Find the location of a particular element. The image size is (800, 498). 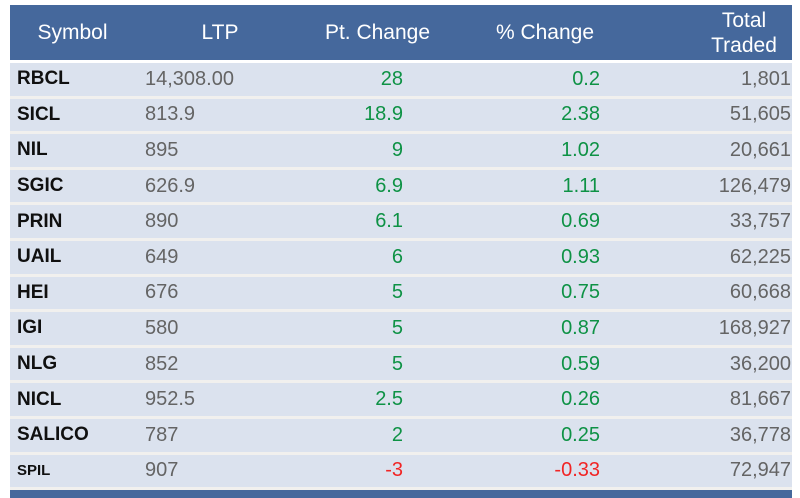

table-row: RBCL 14,308.00 28 0.2 1,801 is located at coordinates (401, 81).